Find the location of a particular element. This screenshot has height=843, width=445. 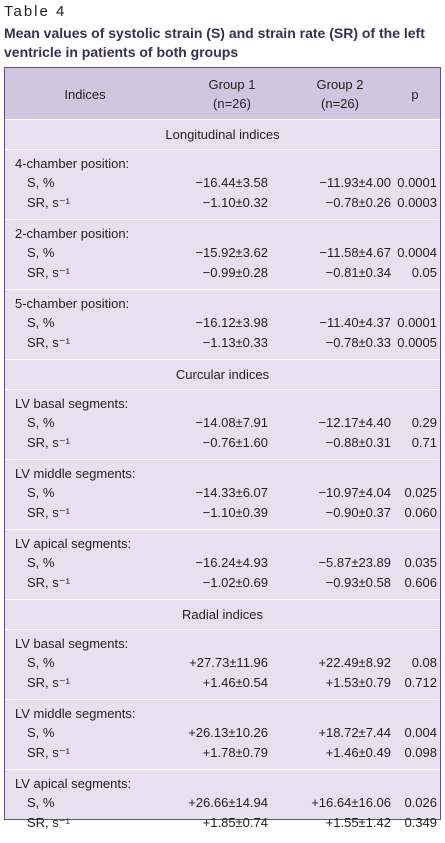

table-row: S, % +26.13±10.26 +18.72±7.44 0.004 is located at coordinates (222, 734).